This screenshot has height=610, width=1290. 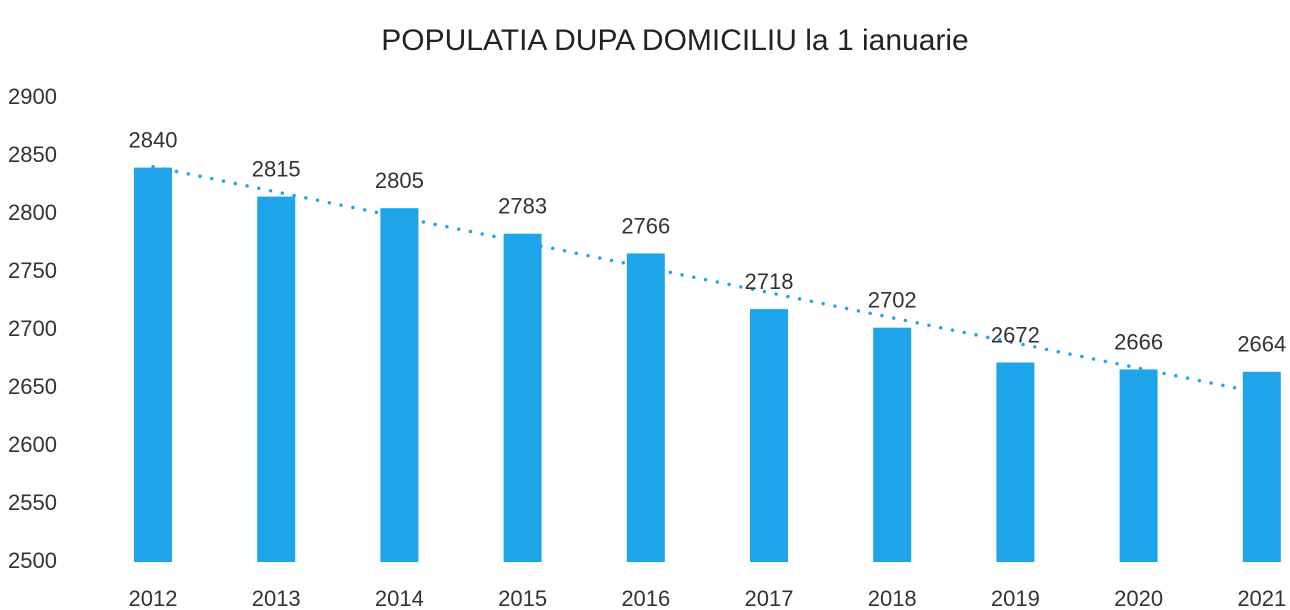 I want to click on data-label: 2718, so click(x=769, y=281).